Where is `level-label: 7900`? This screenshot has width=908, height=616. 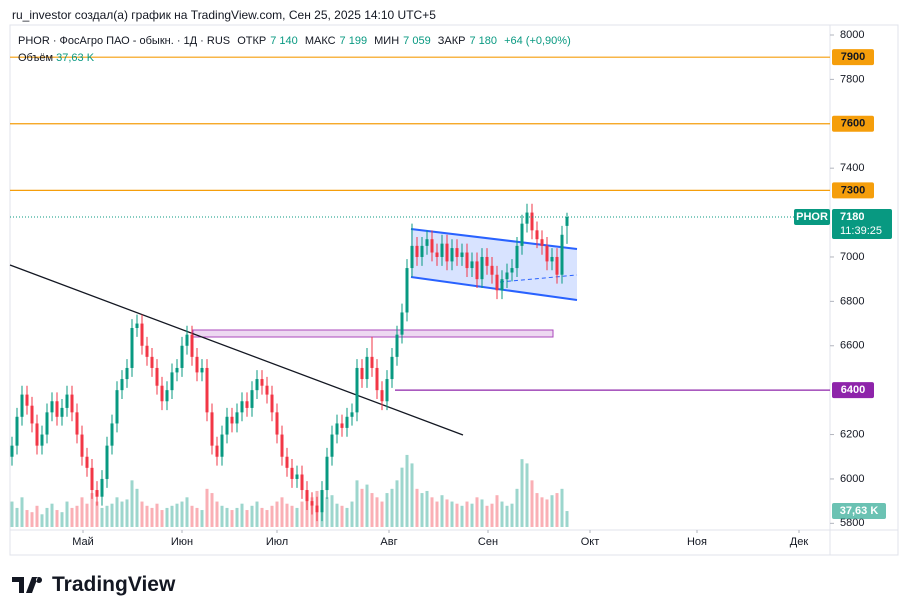
level-label: 7900 is located at coordinates (853, 57).